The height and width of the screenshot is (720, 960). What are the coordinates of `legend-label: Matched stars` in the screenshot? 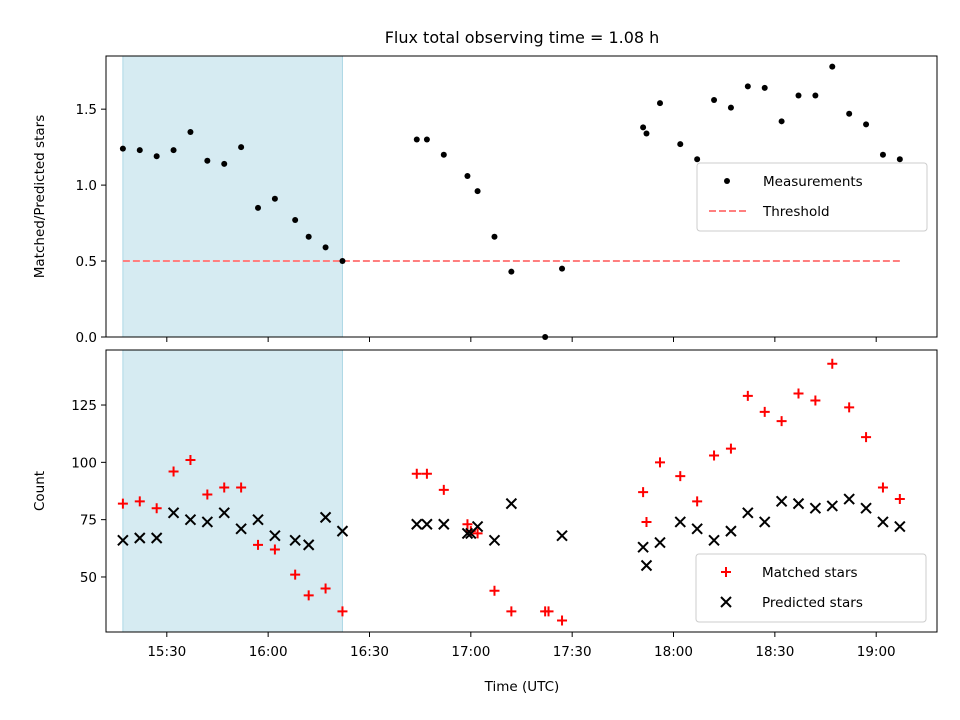 It's located at (810, 573).